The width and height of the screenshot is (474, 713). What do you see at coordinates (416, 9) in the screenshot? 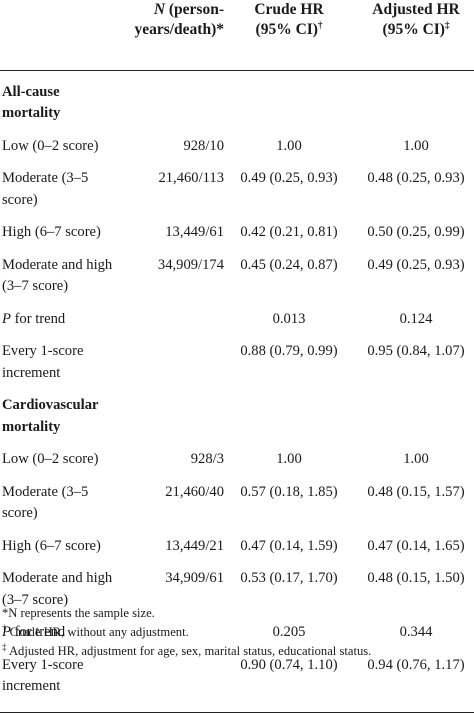
I see `header-adjusted-line1: Adjusted HR` at bounding box center [416, 9].